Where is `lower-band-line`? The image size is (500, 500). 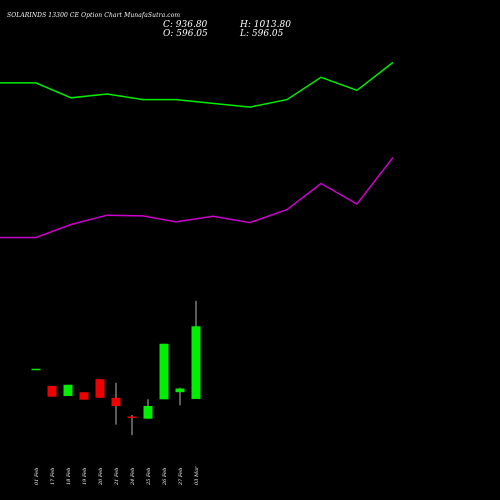
lower-band-line is located at coordinates (197, 197).